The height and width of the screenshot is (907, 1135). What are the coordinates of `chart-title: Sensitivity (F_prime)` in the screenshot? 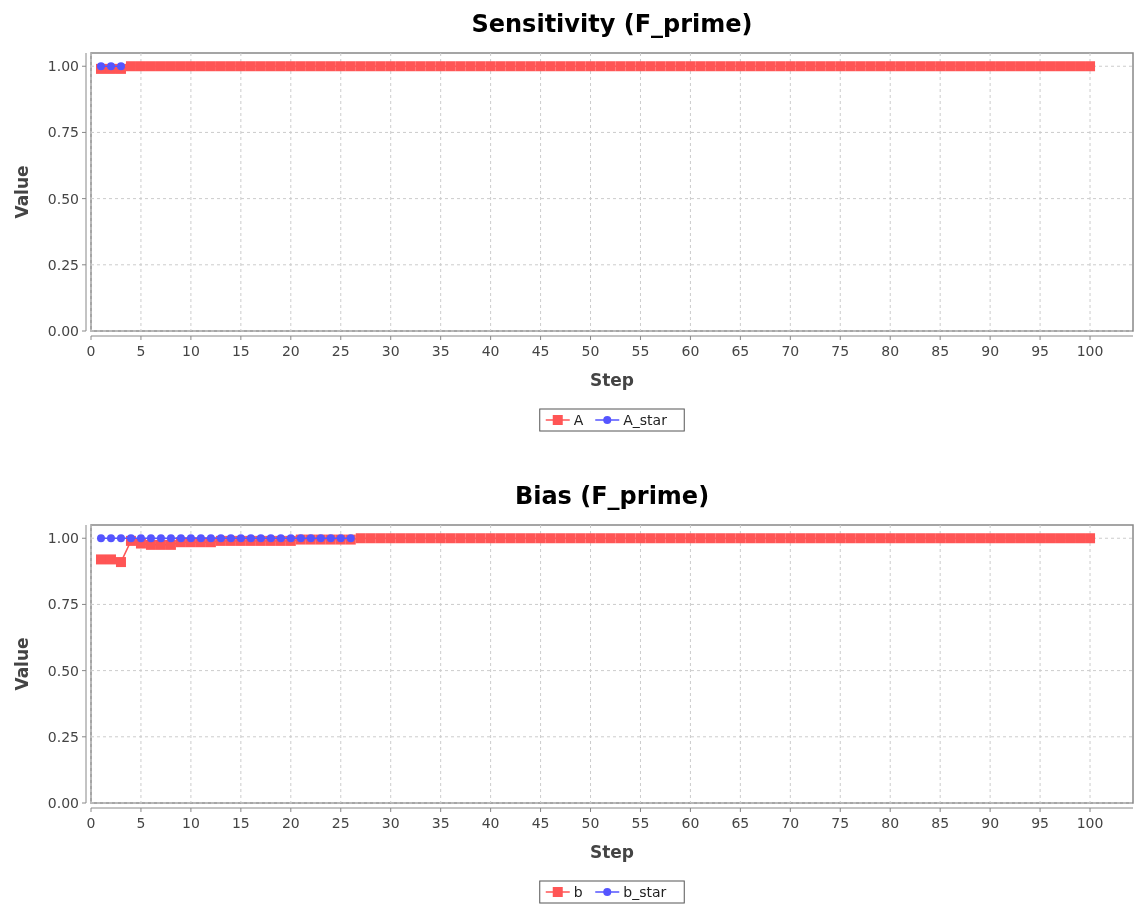 It's located at (612, 24).